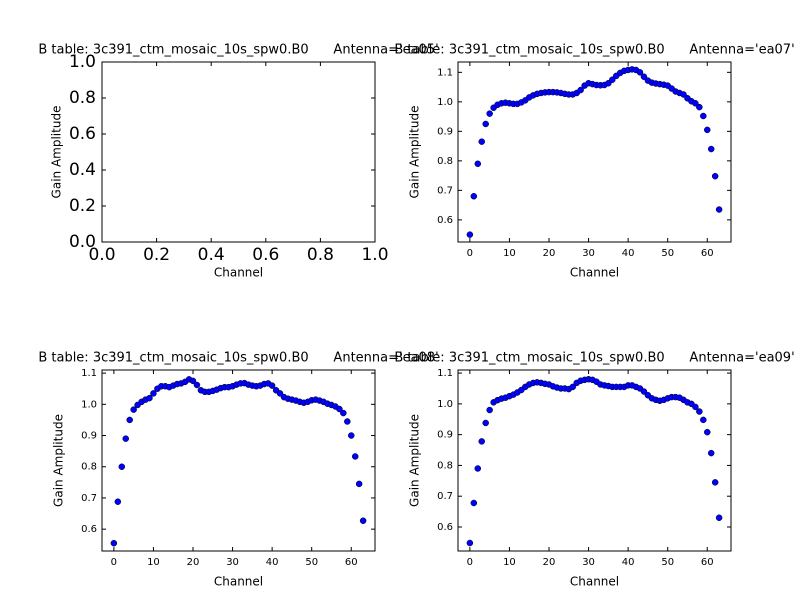 The image size is (812, 612). Describe the element at coordinates (156, 255) in the screenshot. I see `x-tick-label: 0.2` at that location.